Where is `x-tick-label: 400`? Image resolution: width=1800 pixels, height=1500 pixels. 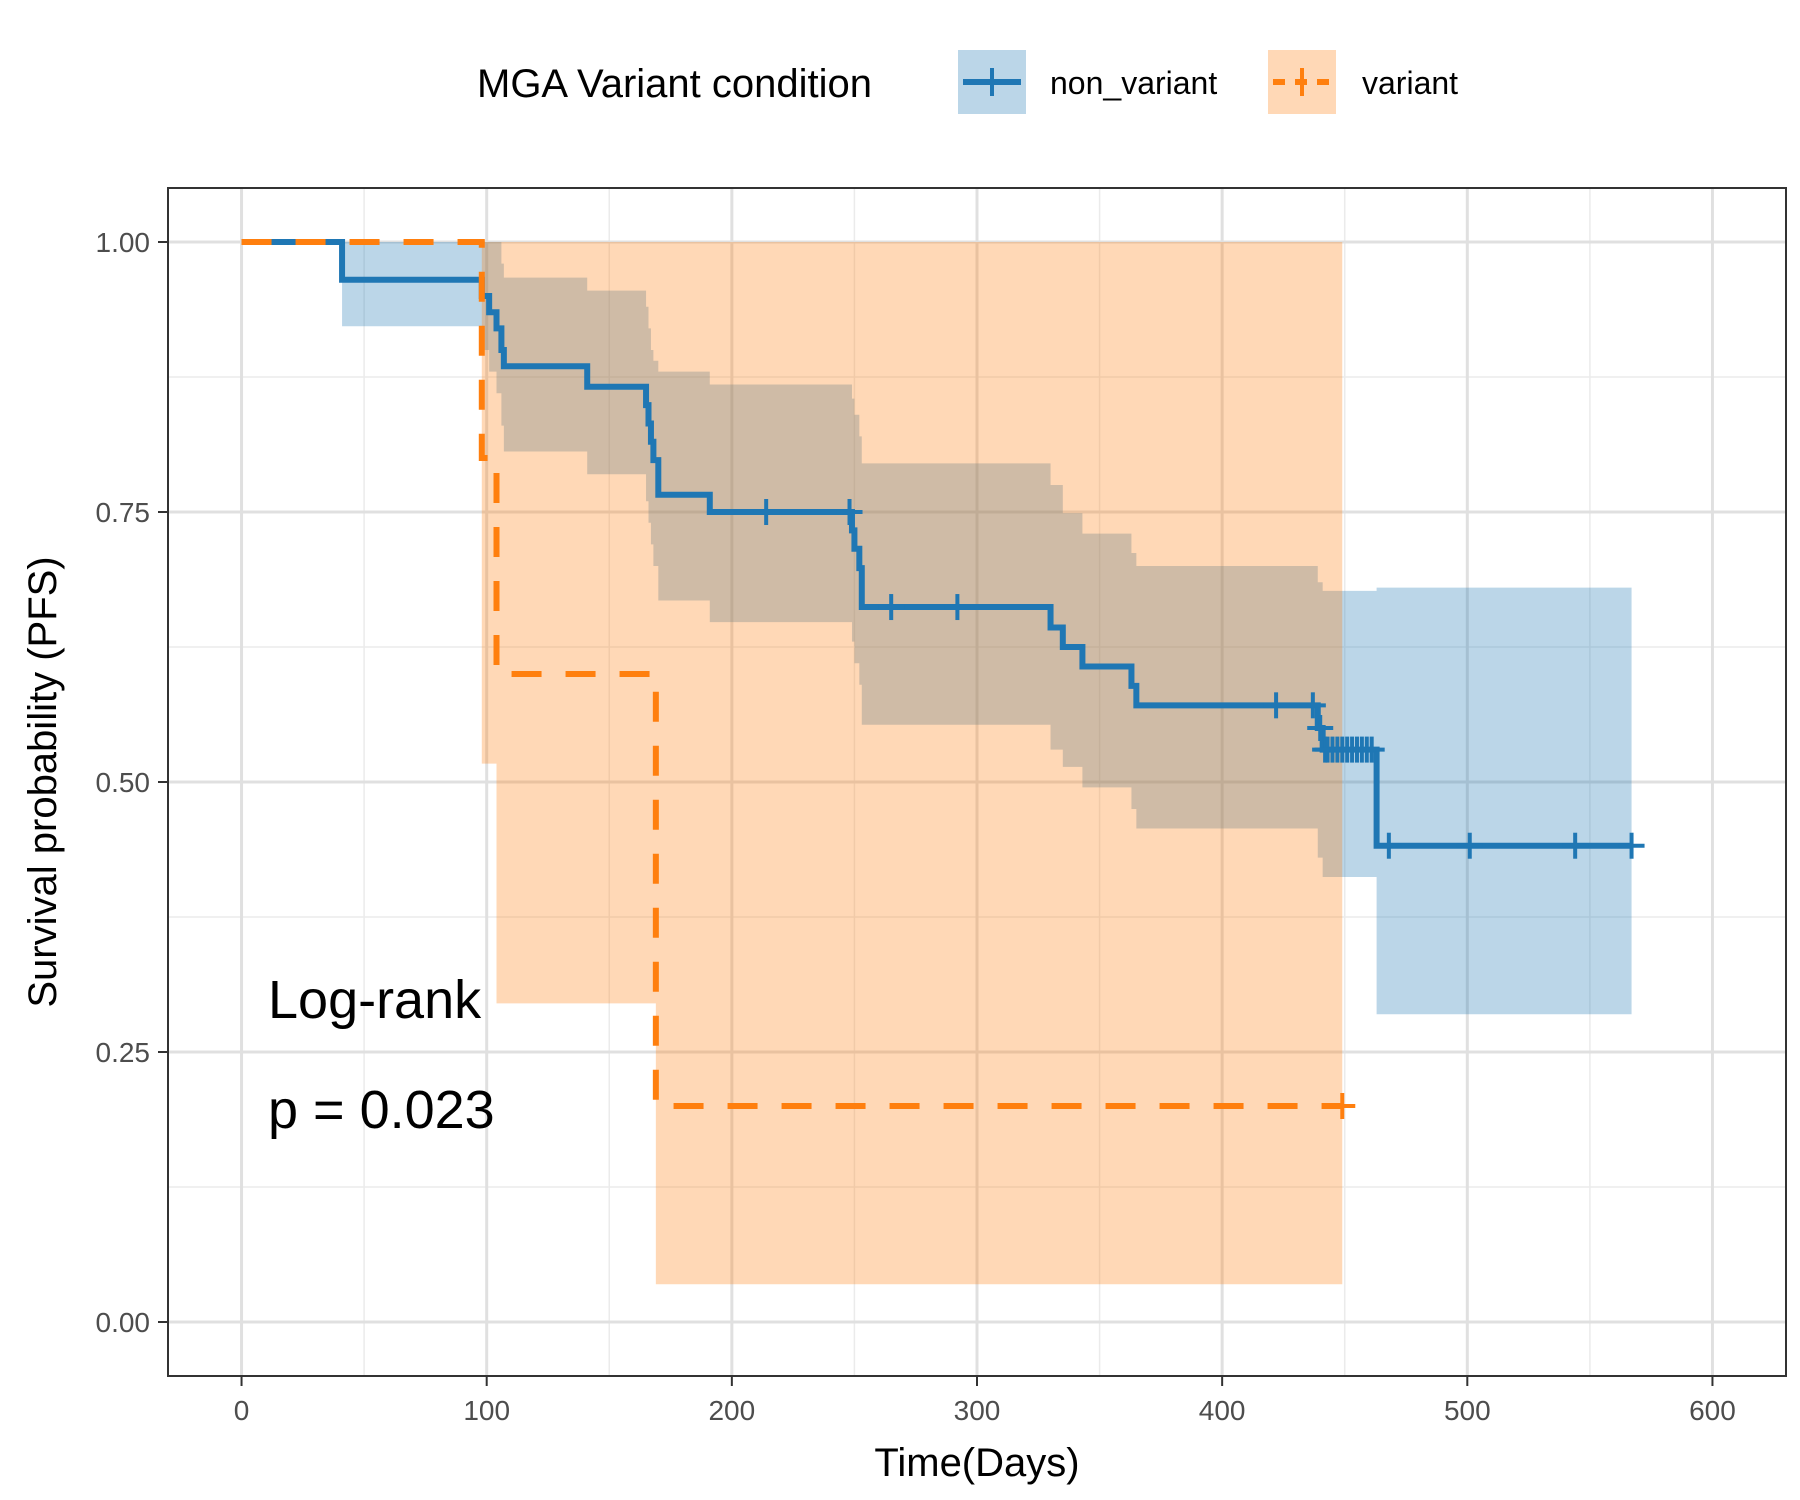 x-tick-label: 400 is located at coordinates (1222, 1410).